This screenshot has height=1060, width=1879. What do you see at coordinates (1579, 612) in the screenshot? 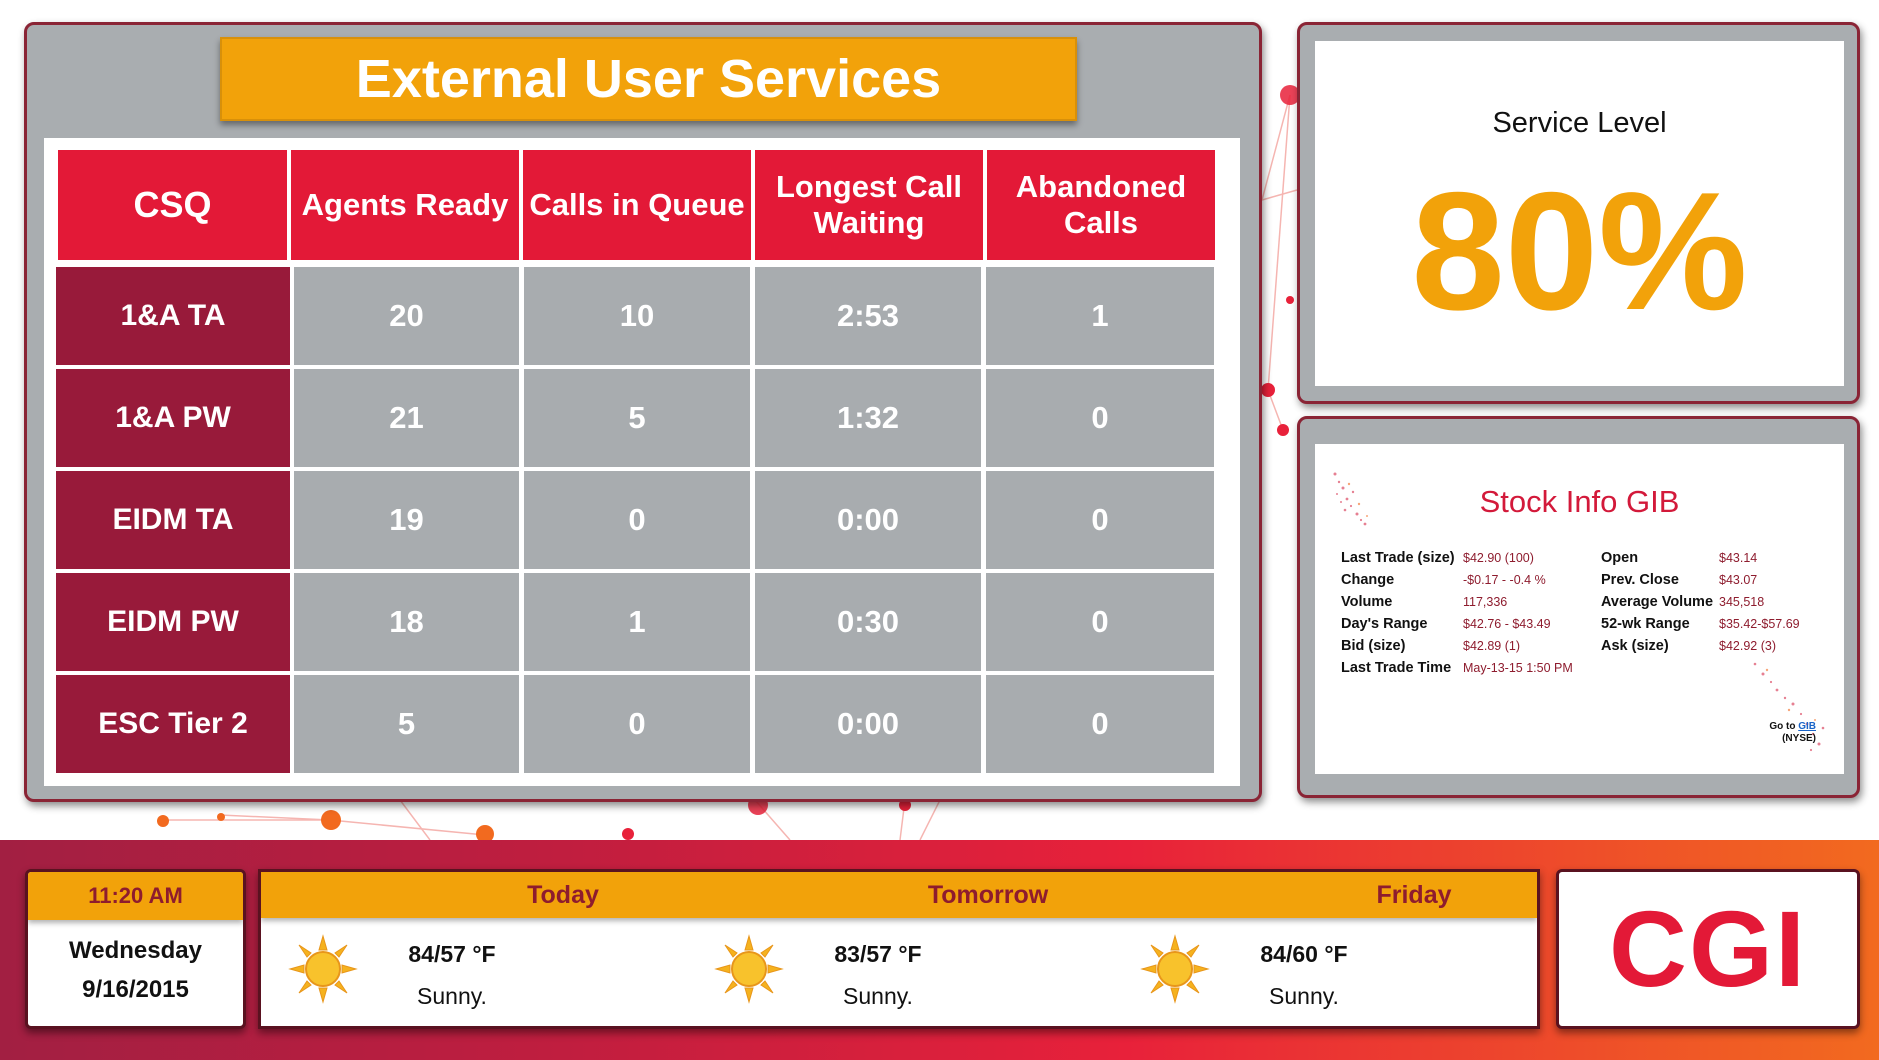
I see `stock-decoration` at bounding box center [1579, 612].